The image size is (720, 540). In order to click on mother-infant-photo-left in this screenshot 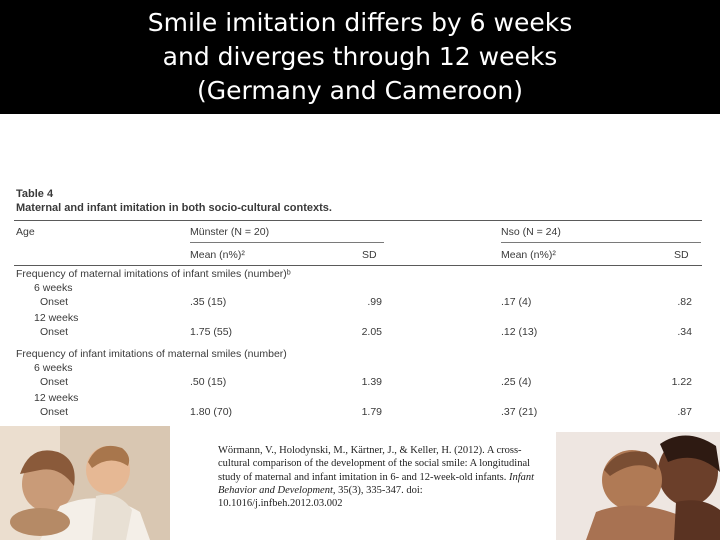, I will do `click(85, 483)`.